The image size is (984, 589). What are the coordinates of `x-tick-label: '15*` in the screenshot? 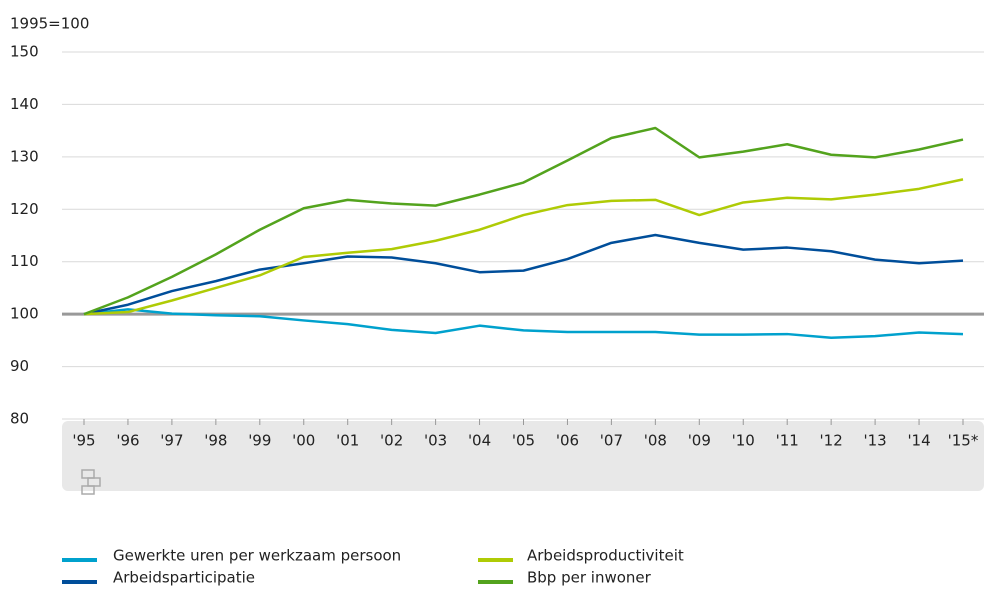 It's located at (963, 441).